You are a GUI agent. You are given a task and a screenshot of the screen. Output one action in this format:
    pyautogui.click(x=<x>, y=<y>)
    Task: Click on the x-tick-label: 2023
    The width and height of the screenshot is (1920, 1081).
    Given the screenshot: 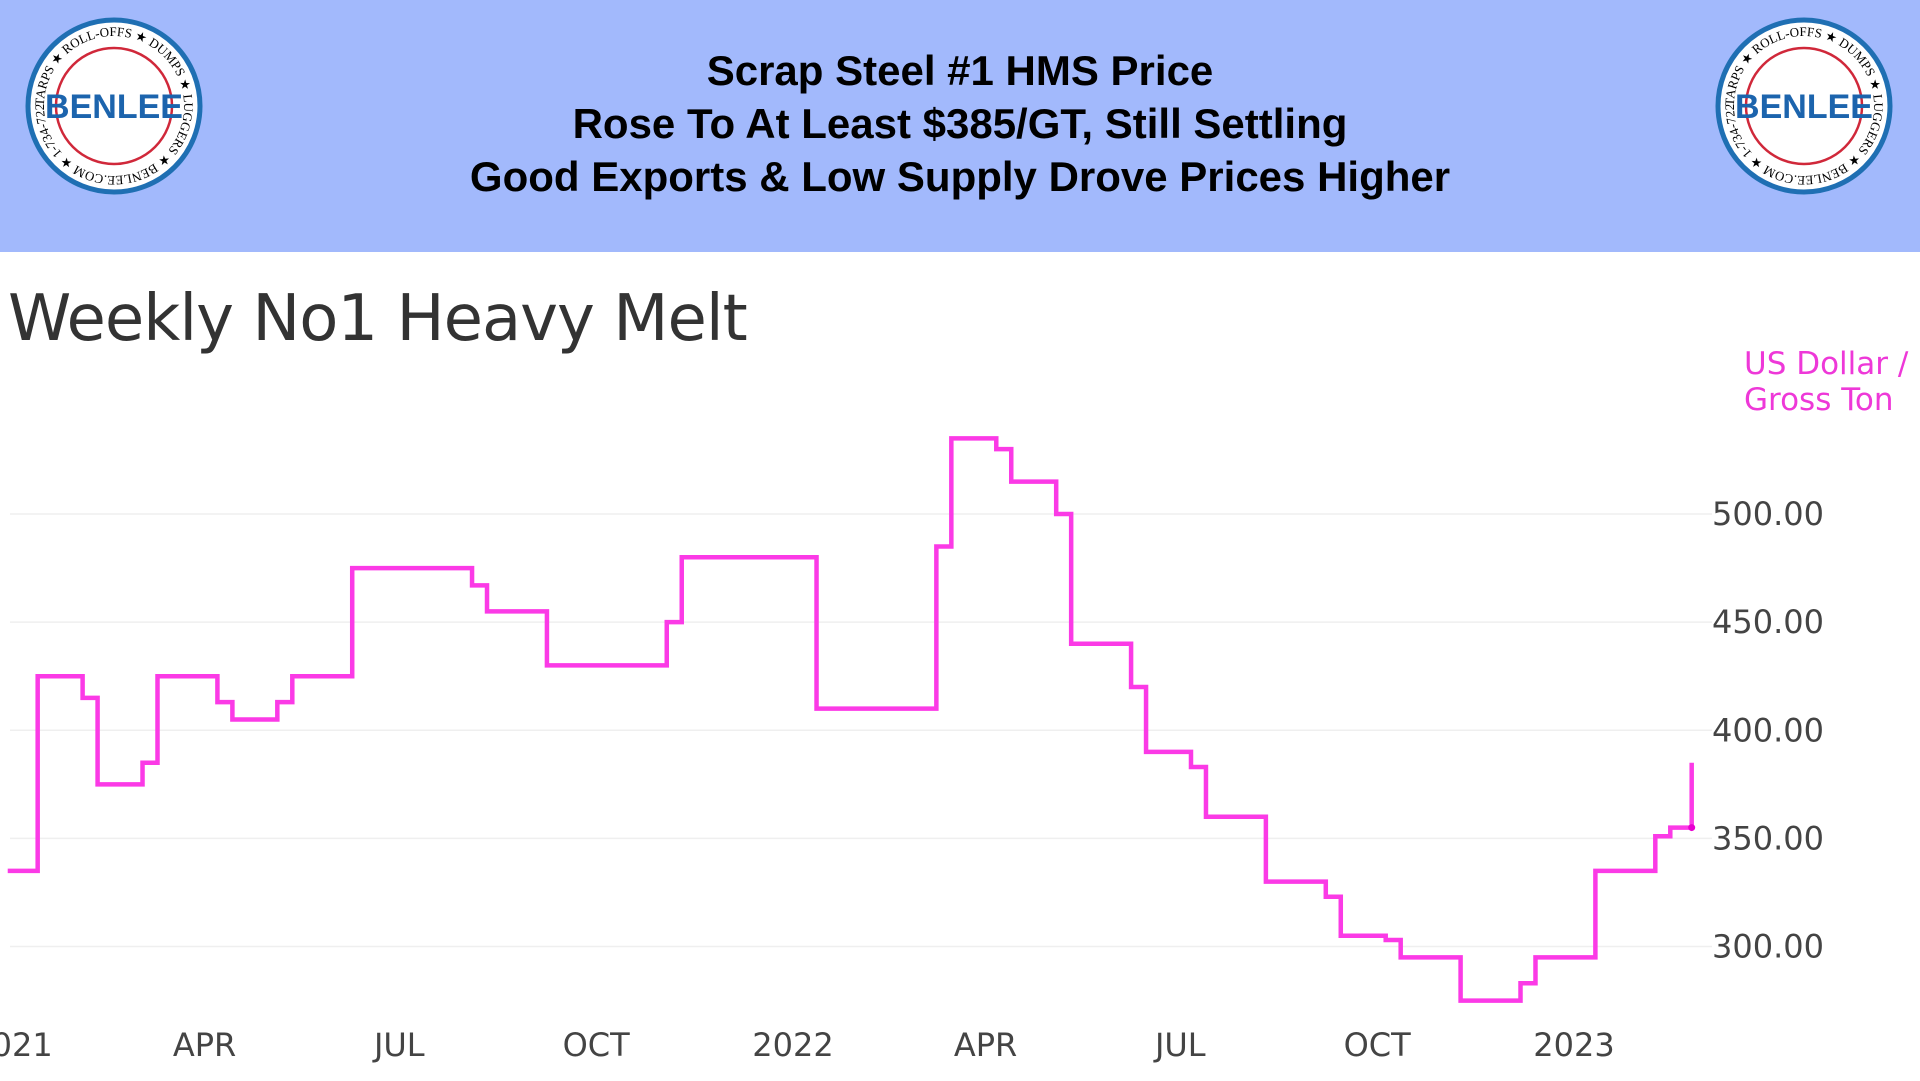 What is the action you would take?
    pyautogui.click(x=1573, y=1045)
    